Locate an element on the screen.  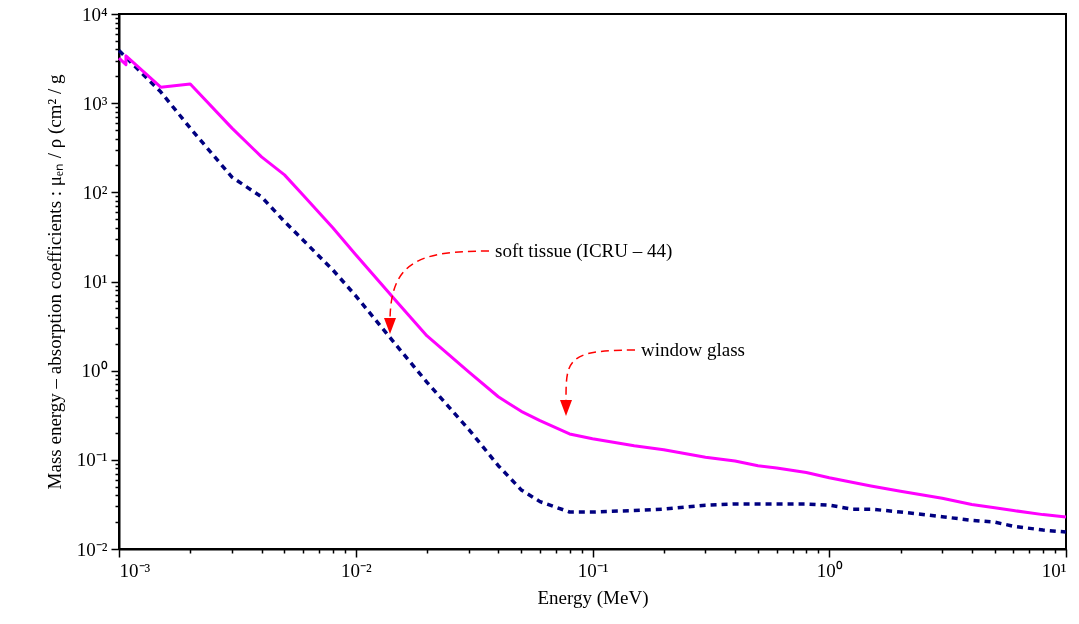
y-tick-label: 10¹ is located at coordinates (95, 281).